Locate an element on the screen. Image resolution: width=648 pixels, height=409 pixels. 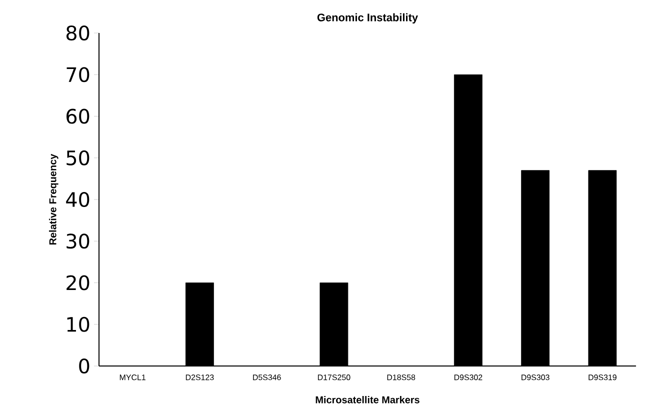
y-tick-label: 20 is located at coordinates (78, 282).